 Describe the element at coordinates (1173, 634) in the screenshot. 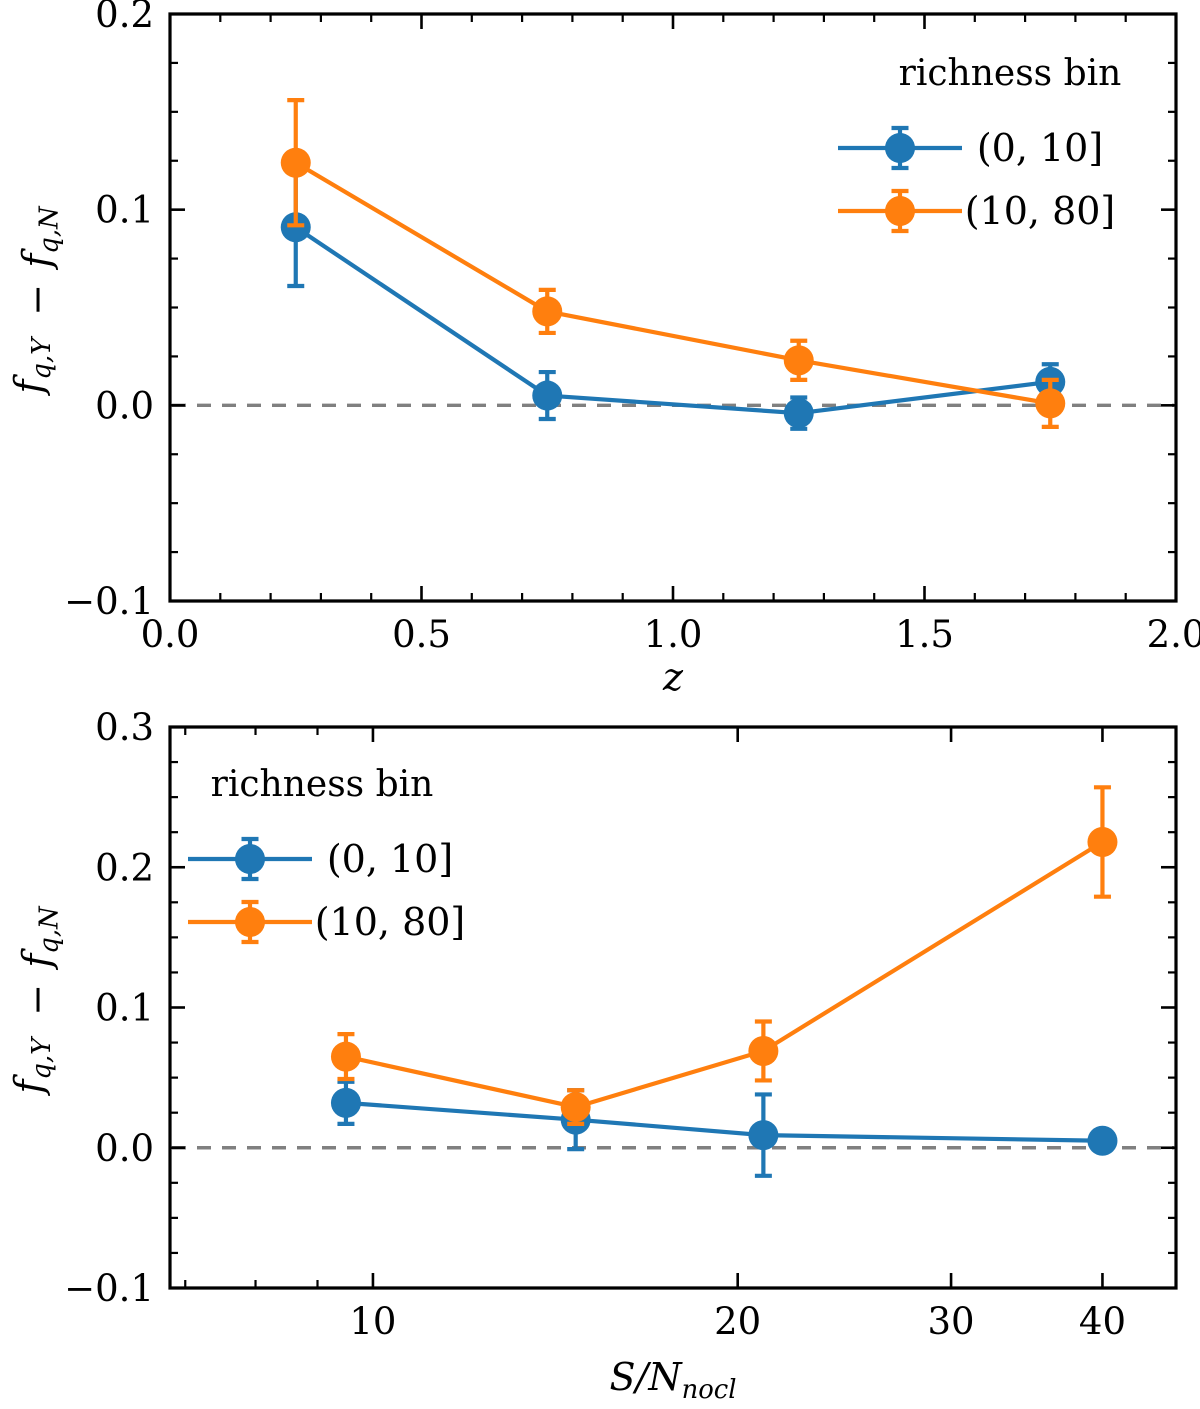

I see `x-tick-label: 2.0` at that location.